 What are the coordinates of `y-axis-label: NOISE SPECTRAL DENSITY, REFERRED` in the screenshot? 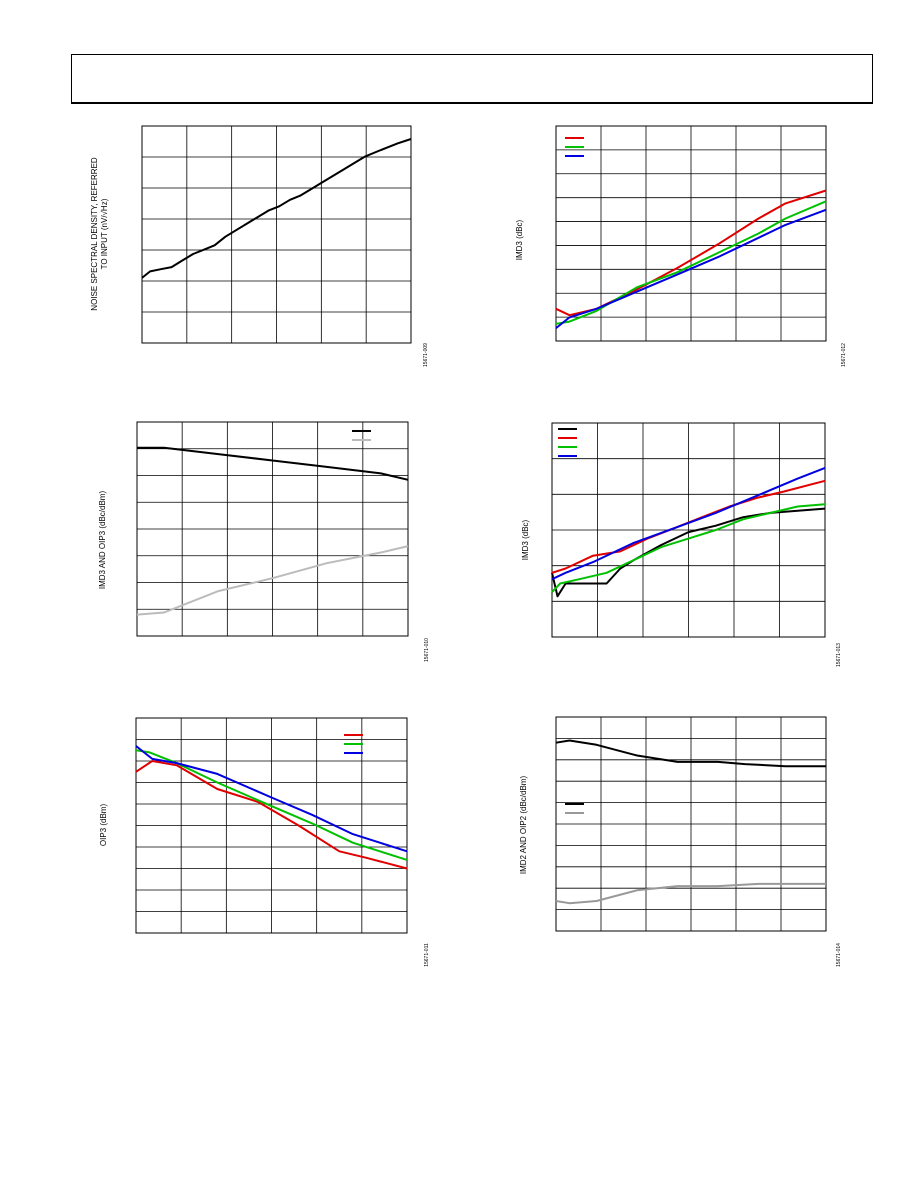 It's located at (94, 234).